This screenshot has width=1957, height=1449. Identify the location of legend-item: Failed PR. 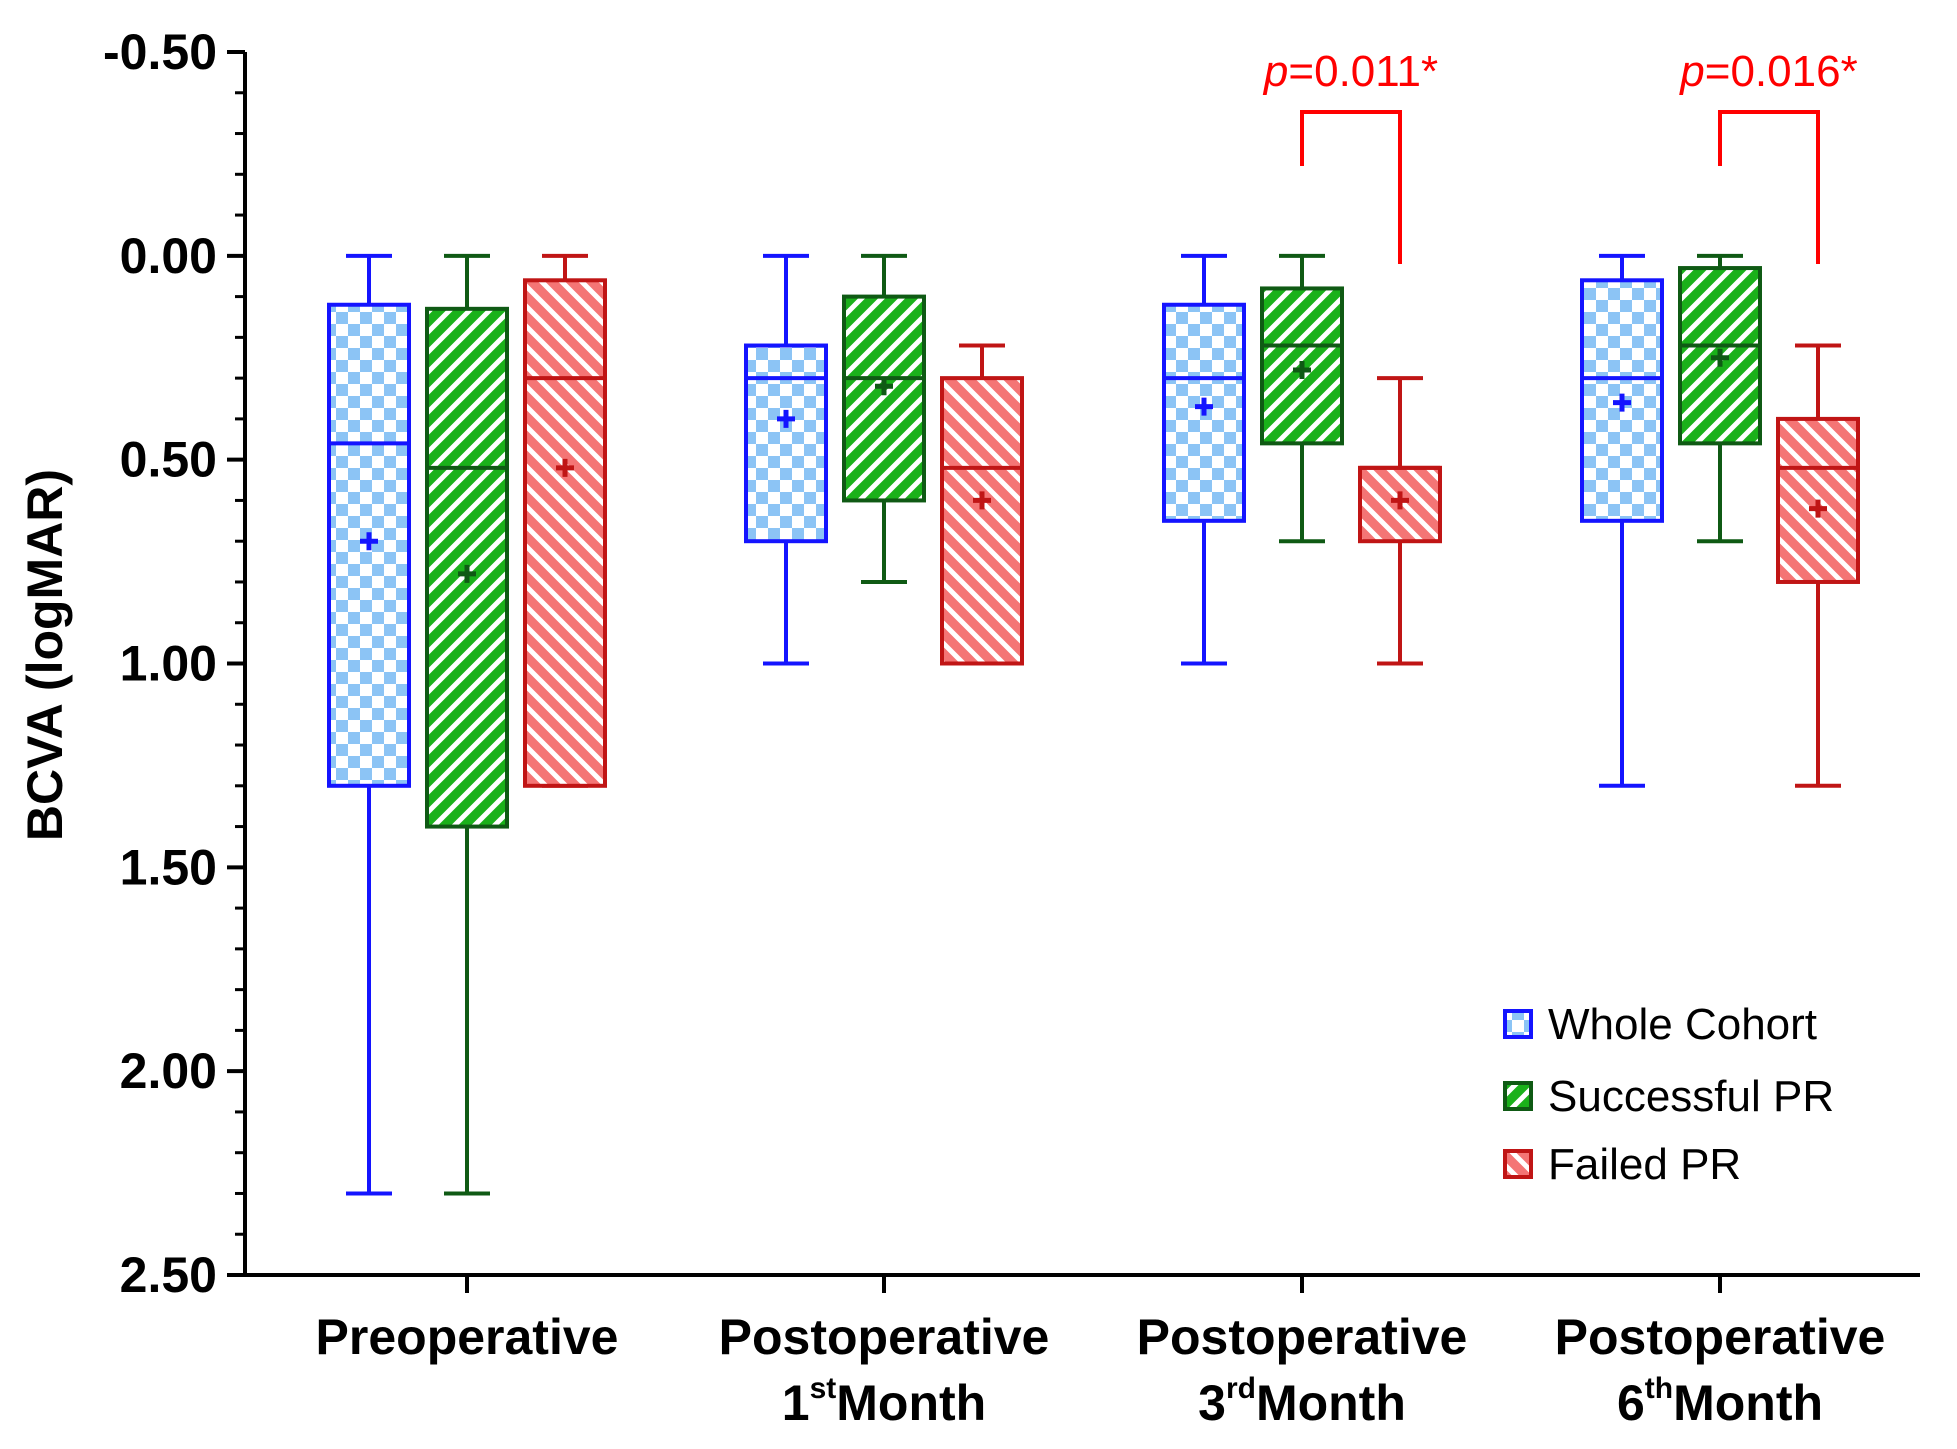
(1622, 1164).